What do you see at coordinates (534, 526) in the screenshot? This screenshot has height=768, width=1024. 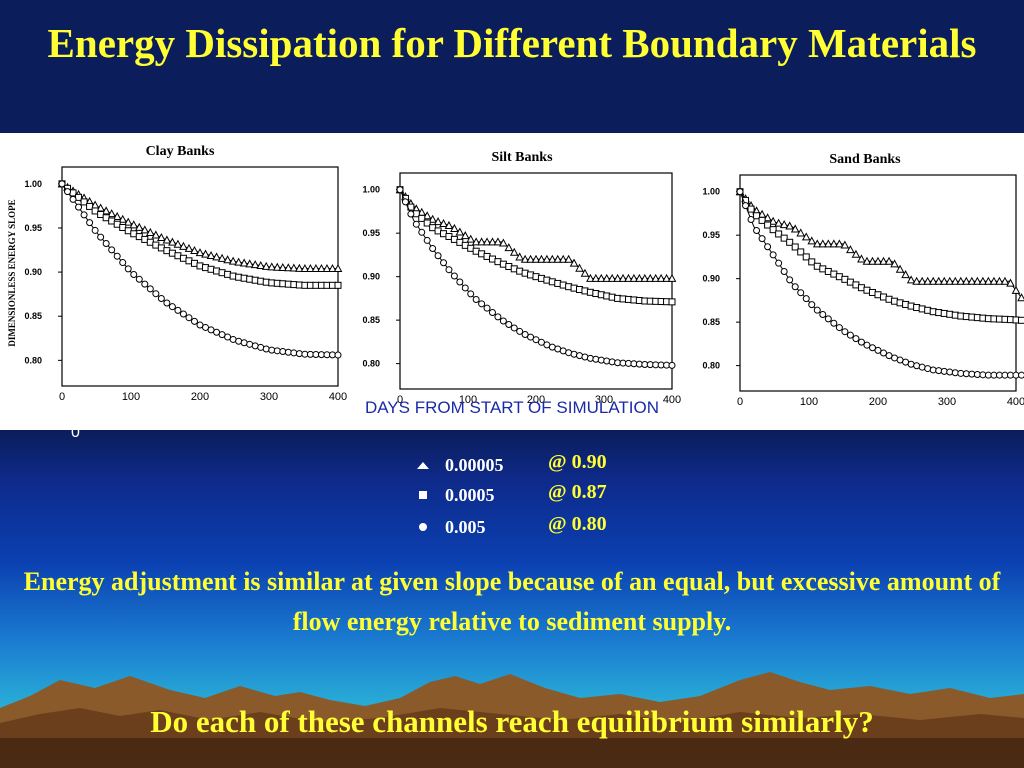 I see `legend-row-circle: 0.005 @ 0.80` at bounding box center [534, 526].